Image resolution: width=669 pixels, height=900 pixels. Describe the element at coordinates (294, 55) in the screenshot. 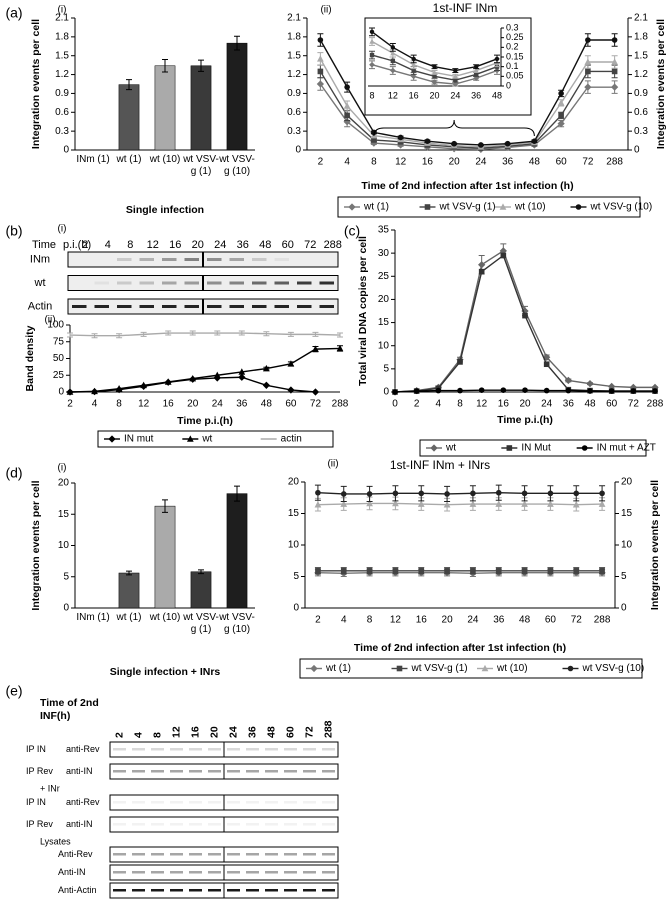

I see `y-tick-label: 1.5` at that location.